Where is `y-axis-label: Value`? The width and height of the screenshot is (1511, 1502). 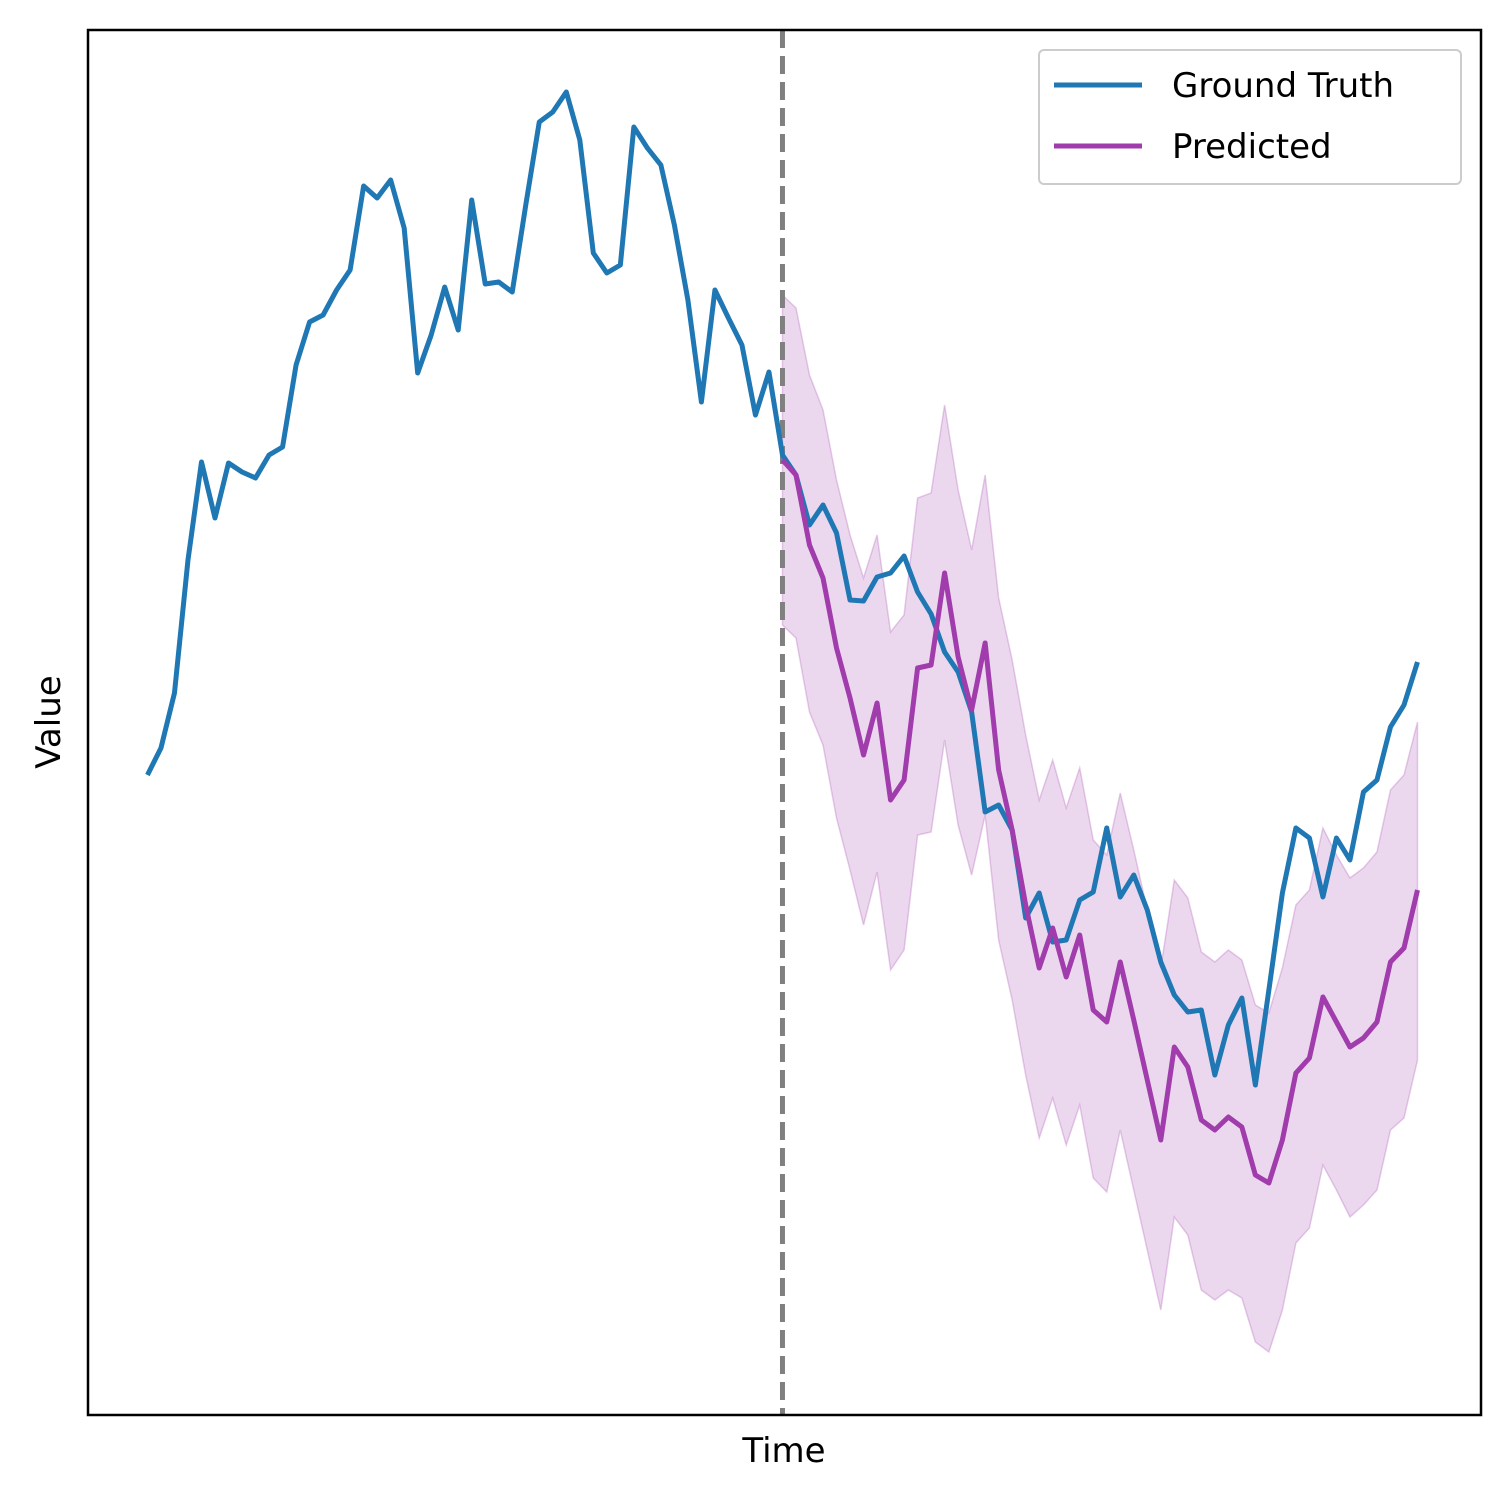
y-axis-label: Value is located at coordinates (49, 721).